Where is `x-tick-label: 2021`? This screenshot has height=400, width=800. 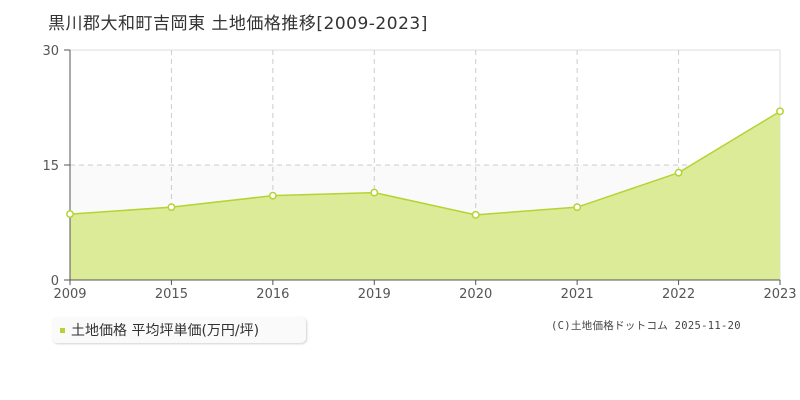
x-tick-label: 2021 is located at coordinates (577, 294).